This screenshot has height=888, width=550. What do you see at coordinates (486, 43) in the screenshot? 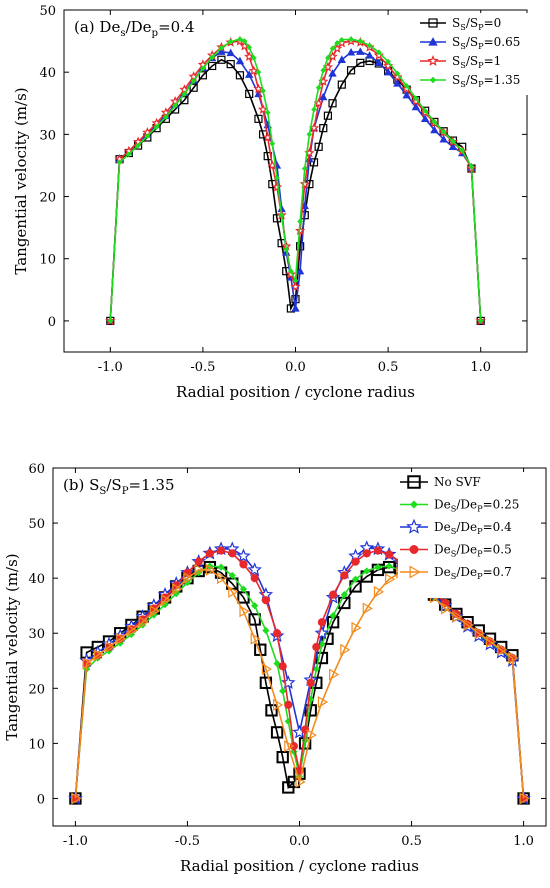
I see `legend-label: SS/SP=0.65` at bounding box center [486, 43].